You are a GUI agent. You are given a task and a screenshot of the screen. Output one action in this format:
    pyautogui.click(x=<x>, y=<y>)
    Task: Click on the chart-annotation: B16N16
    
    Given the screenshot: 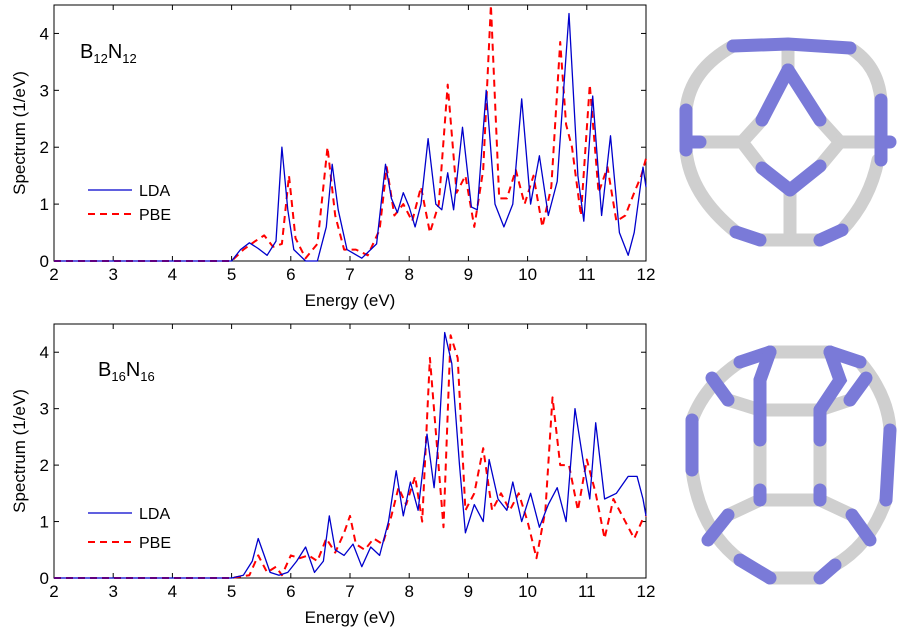 What is the action you would take?
    pyautogui.click(x=126, y=371)
    